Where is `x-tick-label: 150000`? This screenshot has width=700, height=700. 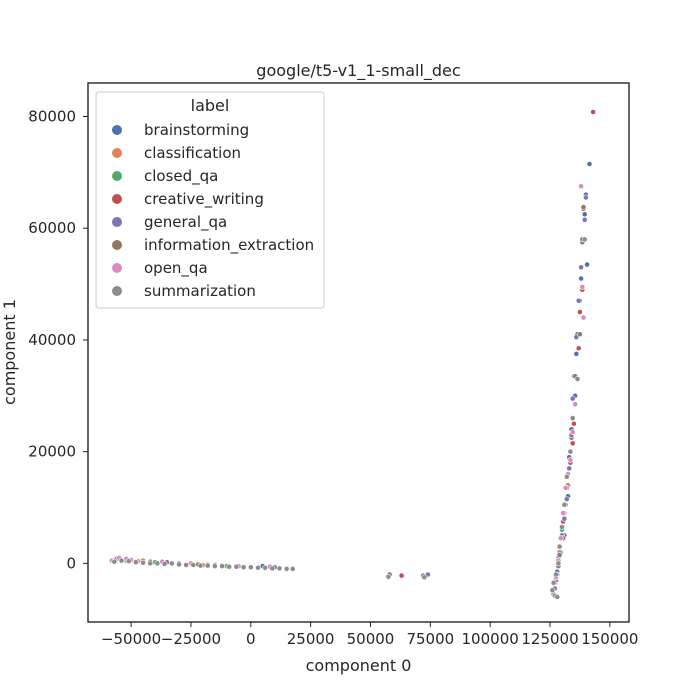
x-tick-label: 150000 is located at coordinates (609, 639).